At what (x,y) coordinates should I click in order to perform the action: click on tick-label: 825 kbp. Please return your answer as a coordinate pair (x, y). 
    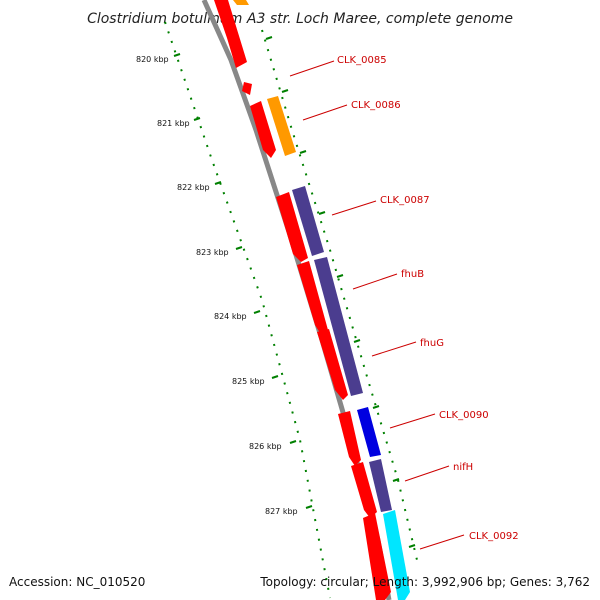
    Looking at the image, I should click on (248, 381).